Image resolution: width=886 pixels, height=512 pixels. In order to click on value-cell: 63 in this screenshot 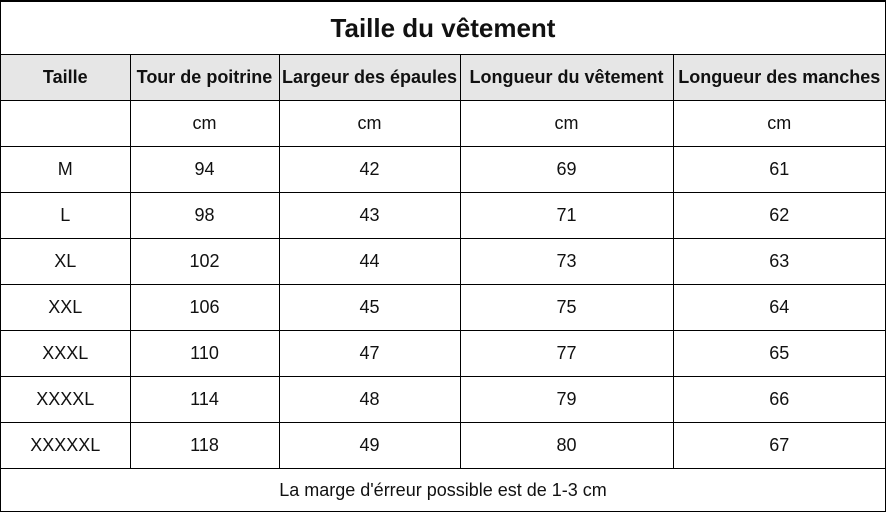, I will do `click(778, 261)`.